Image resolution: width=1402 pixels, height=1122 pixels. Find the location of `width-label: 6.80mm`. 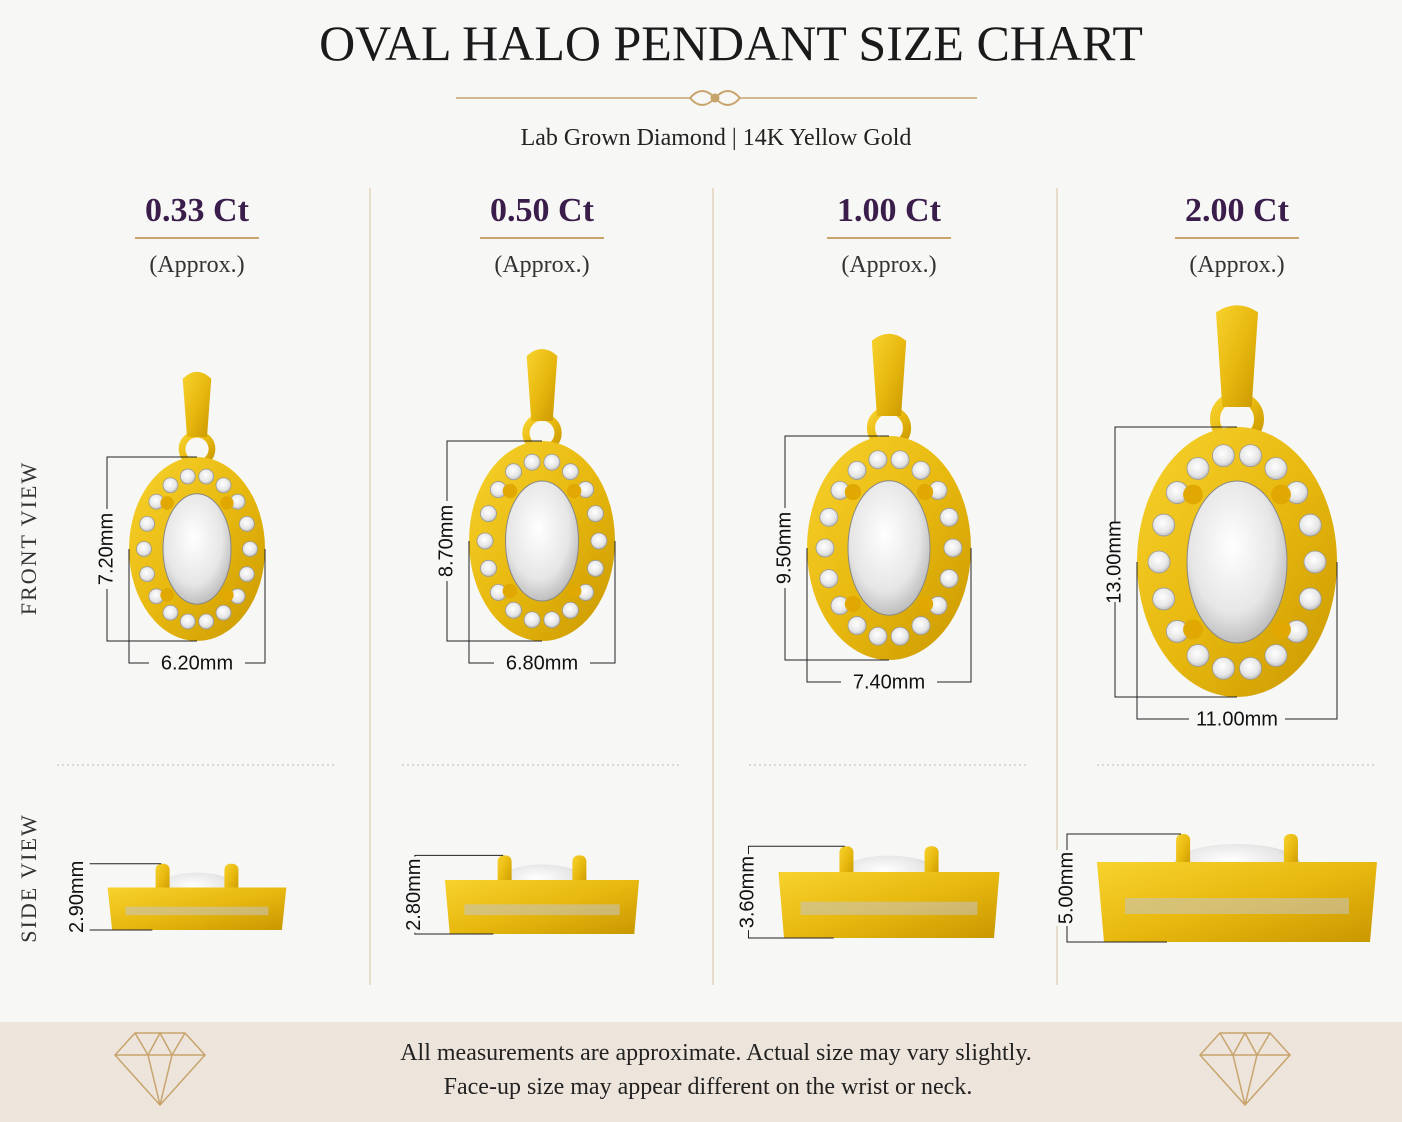

width-label: 6.80mm is located at coordinates (542, 663).